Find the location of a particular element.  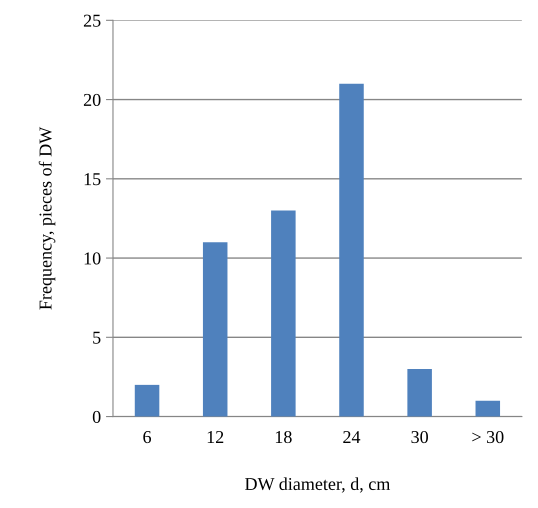

x-tick-label: 12 is located at coordinates (216, 437).